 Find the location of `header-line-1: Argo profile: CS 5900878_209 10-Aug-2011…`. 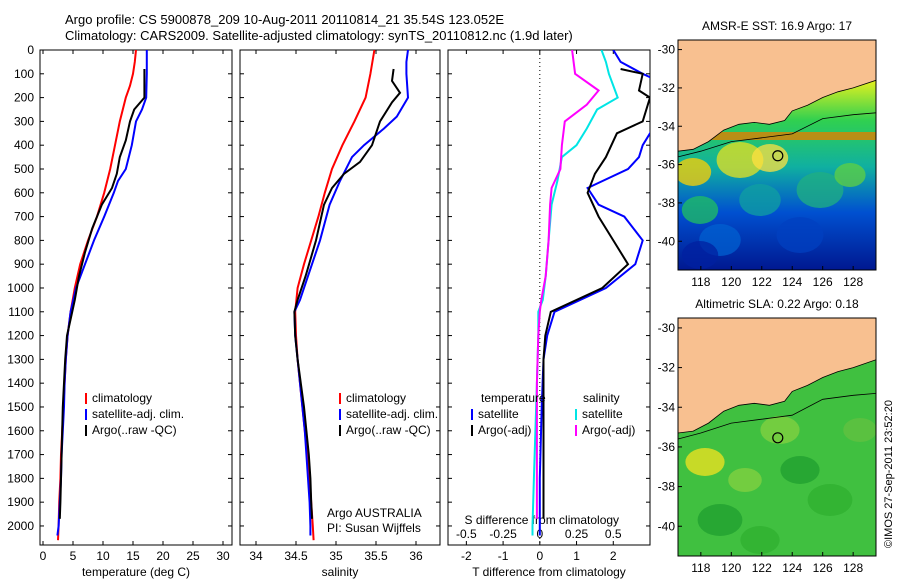

header-line-1: Argo profile: CS 5900878_209 10-Aug-2011… is located at coordinates (284, 19).